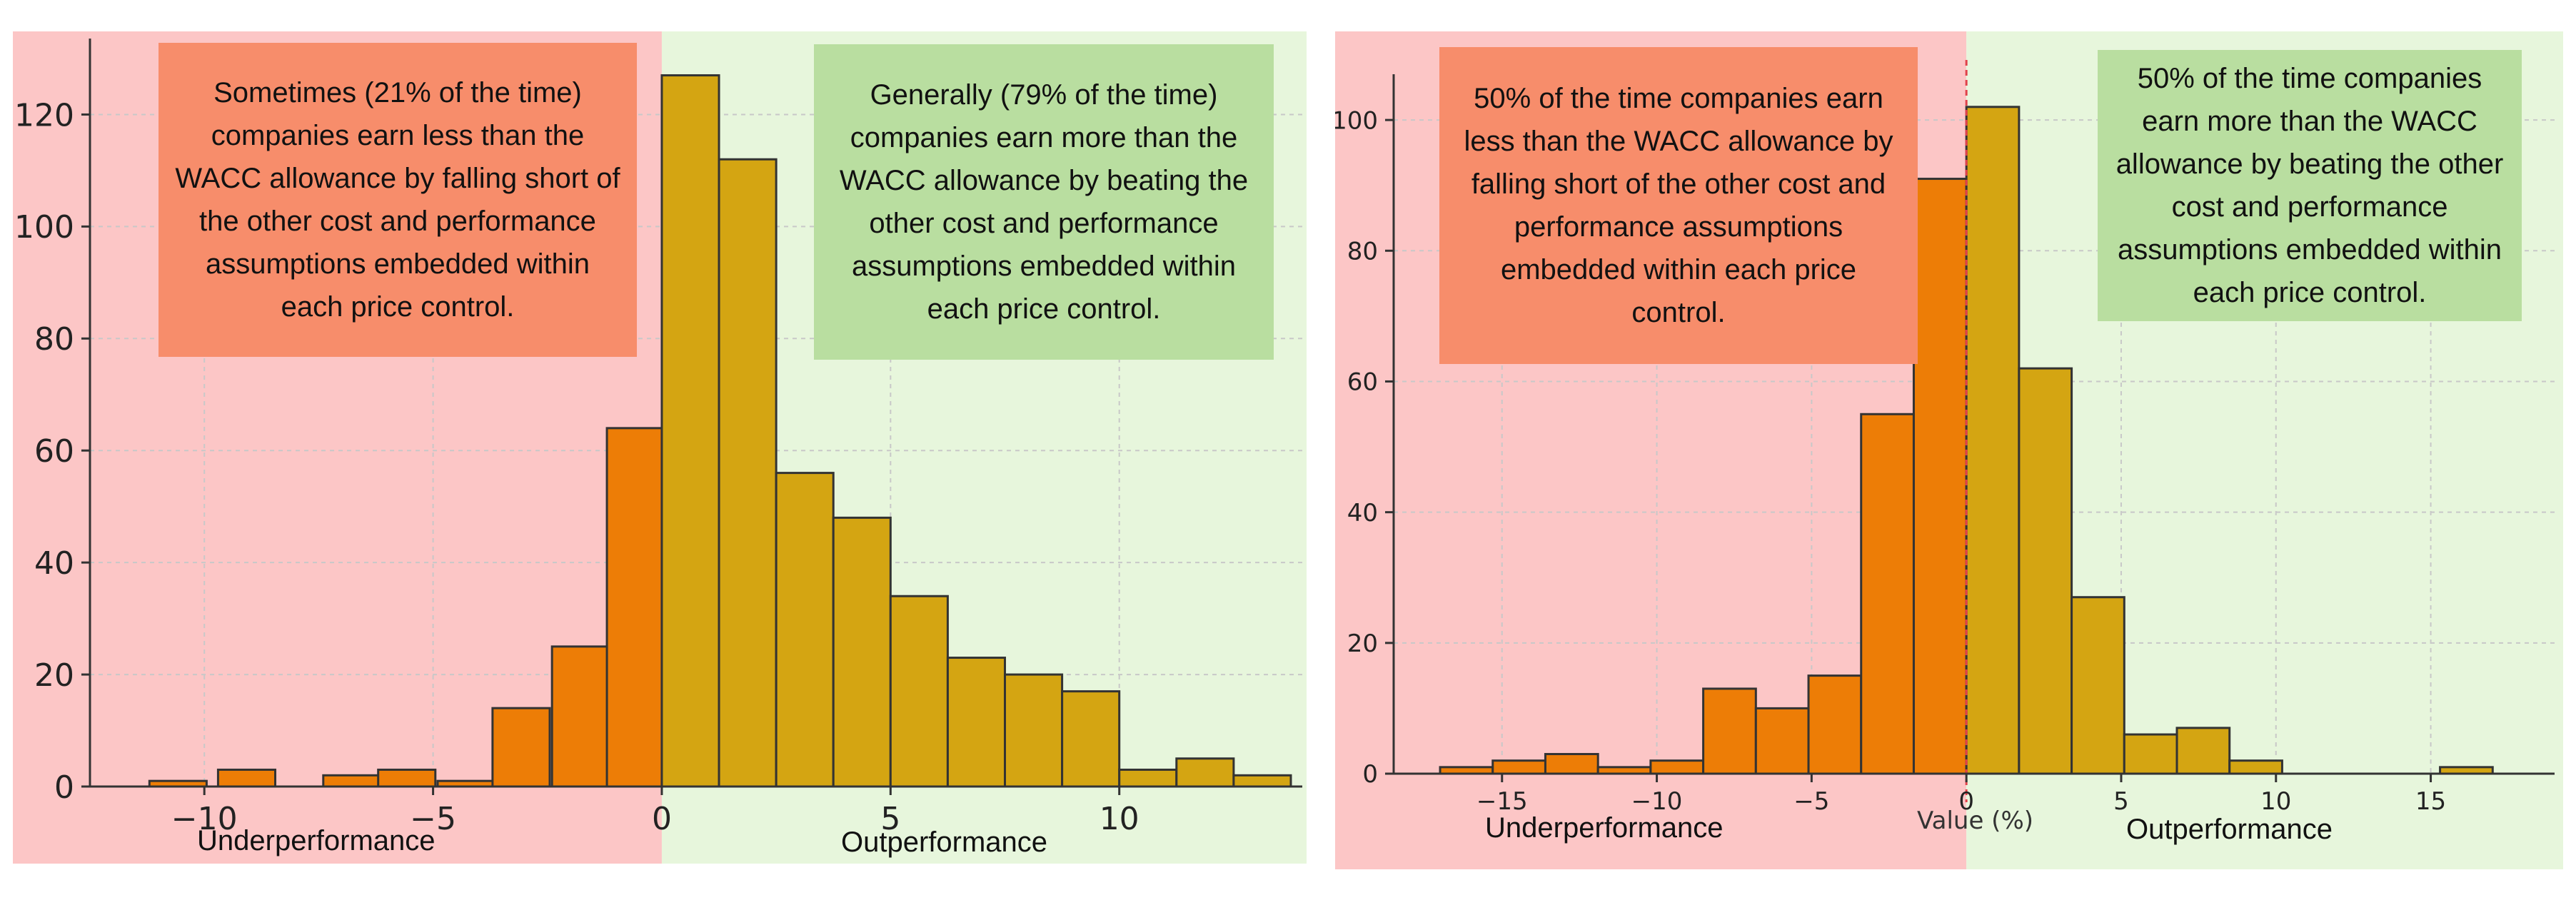 This screenshot has height=905, width=2576. What do you see at coordinates (44, 115) in the screenshot?
I see `y-tick-label: 120` at bounding box center [44, 115].